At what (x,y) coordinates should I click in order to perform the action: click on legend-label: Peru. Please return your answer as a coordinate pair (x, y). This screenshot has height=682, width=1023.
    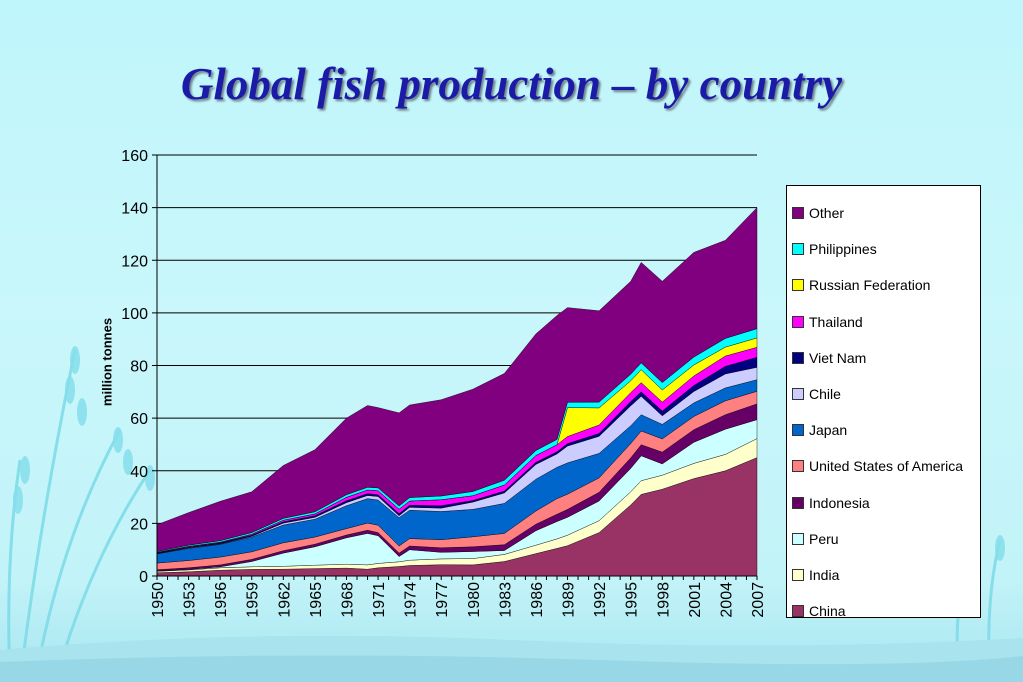
    Looking at the image, I should click on (824, 538).